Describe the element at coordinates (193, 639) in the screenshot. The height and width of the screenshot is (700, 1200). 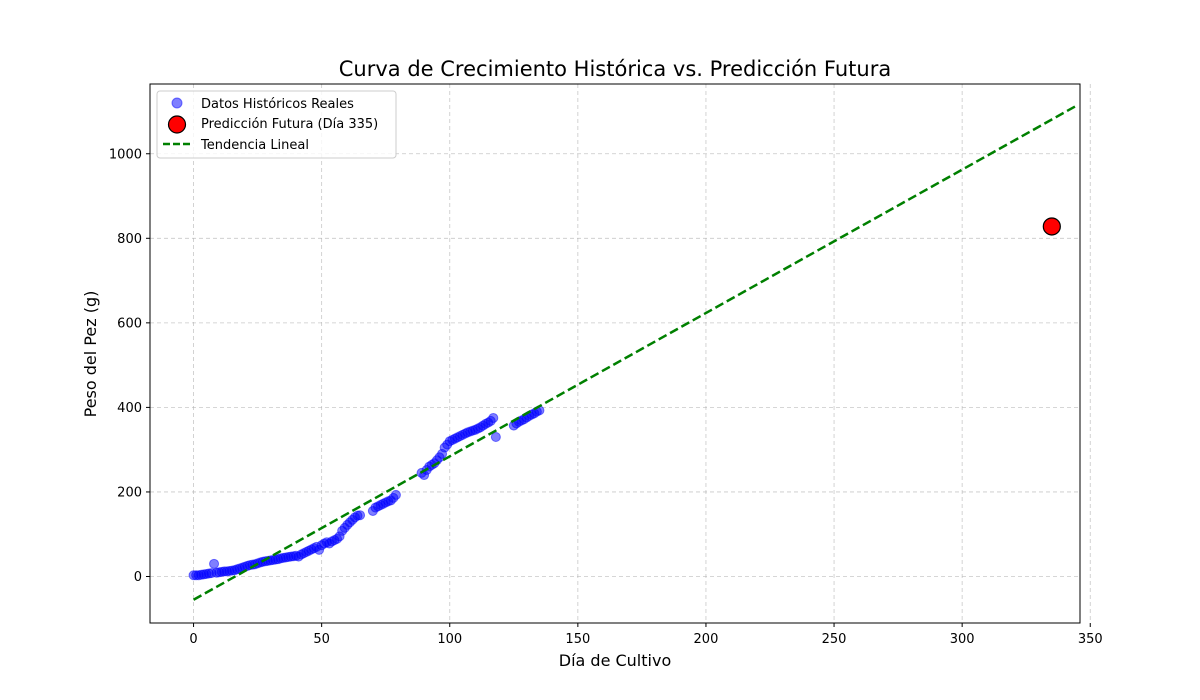
I see `x-tick-label: 0` at that location.